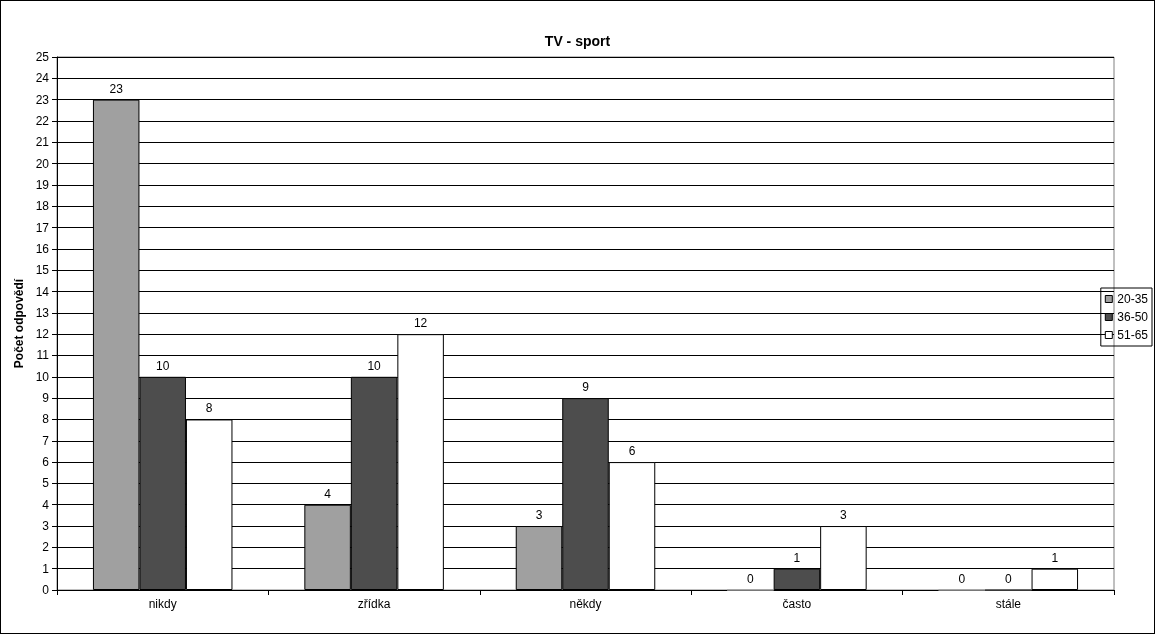 The height and width of the screenshot is (634, 1155). Describe the element at coordinates (42, 248) in the screenshot. I see `y-tick-label: 16` at that location.